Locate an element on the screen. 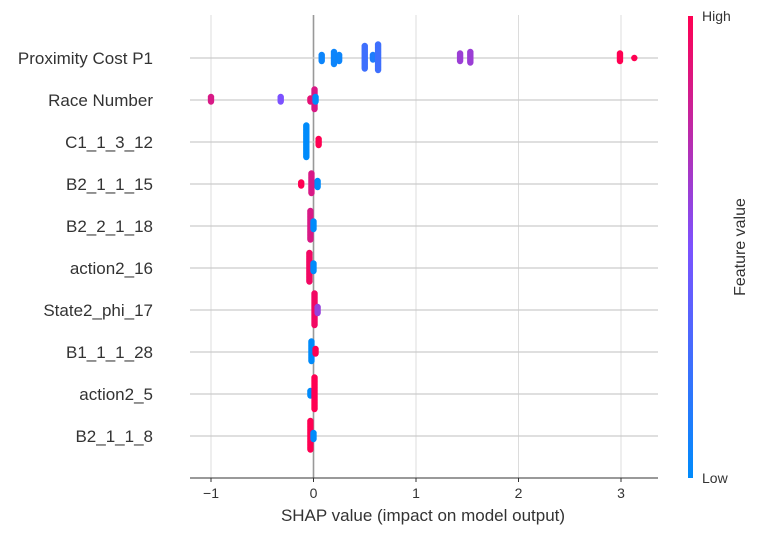  colorbar-high-label: High is located at coordinates (716, 16).